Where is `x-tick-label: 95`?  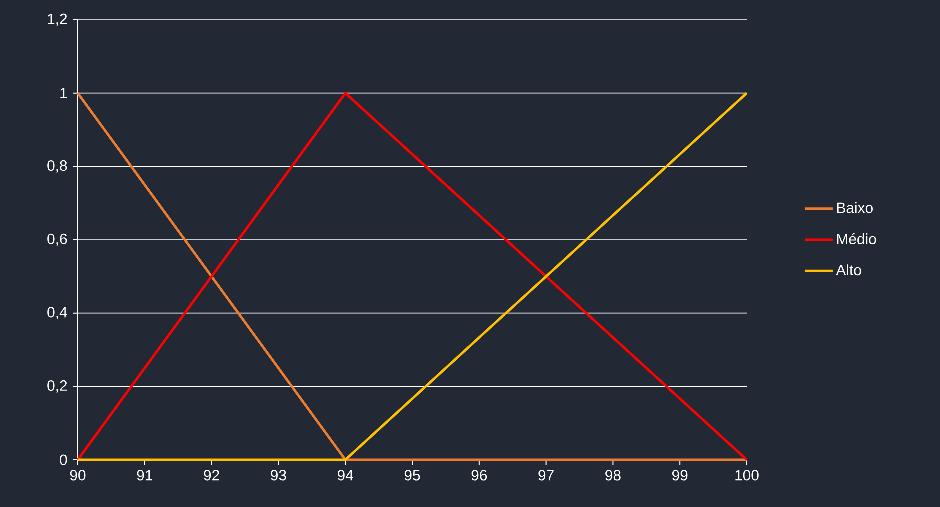 x-tick-label: 95 is located at coordinates (412, 475).